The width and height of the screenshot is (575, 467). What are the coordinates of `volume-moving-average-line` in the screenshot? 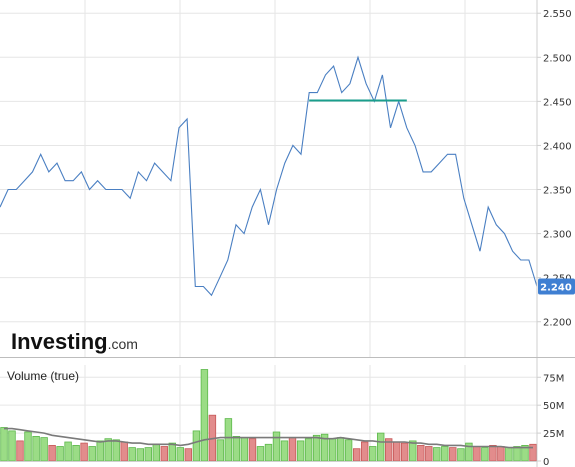 It's located at (268, 438).